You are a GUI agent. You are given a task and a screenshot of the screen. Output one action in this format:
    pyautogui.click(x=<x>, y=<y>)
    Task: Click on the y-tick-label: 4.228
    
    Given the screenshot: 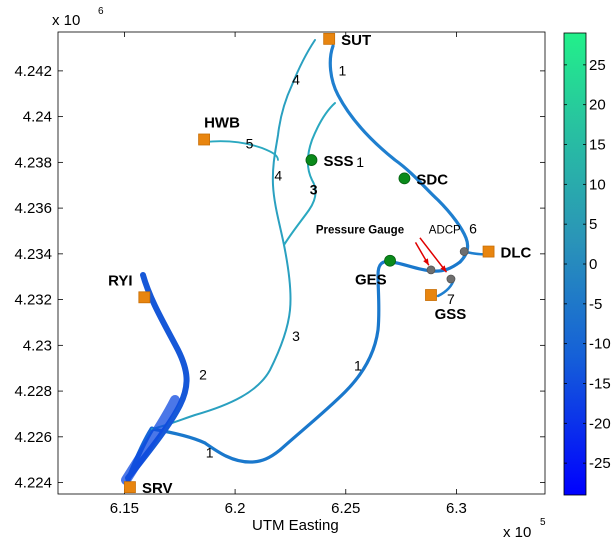 What is the action you would take?
    pyautogui.click(x=33, y=391)
    